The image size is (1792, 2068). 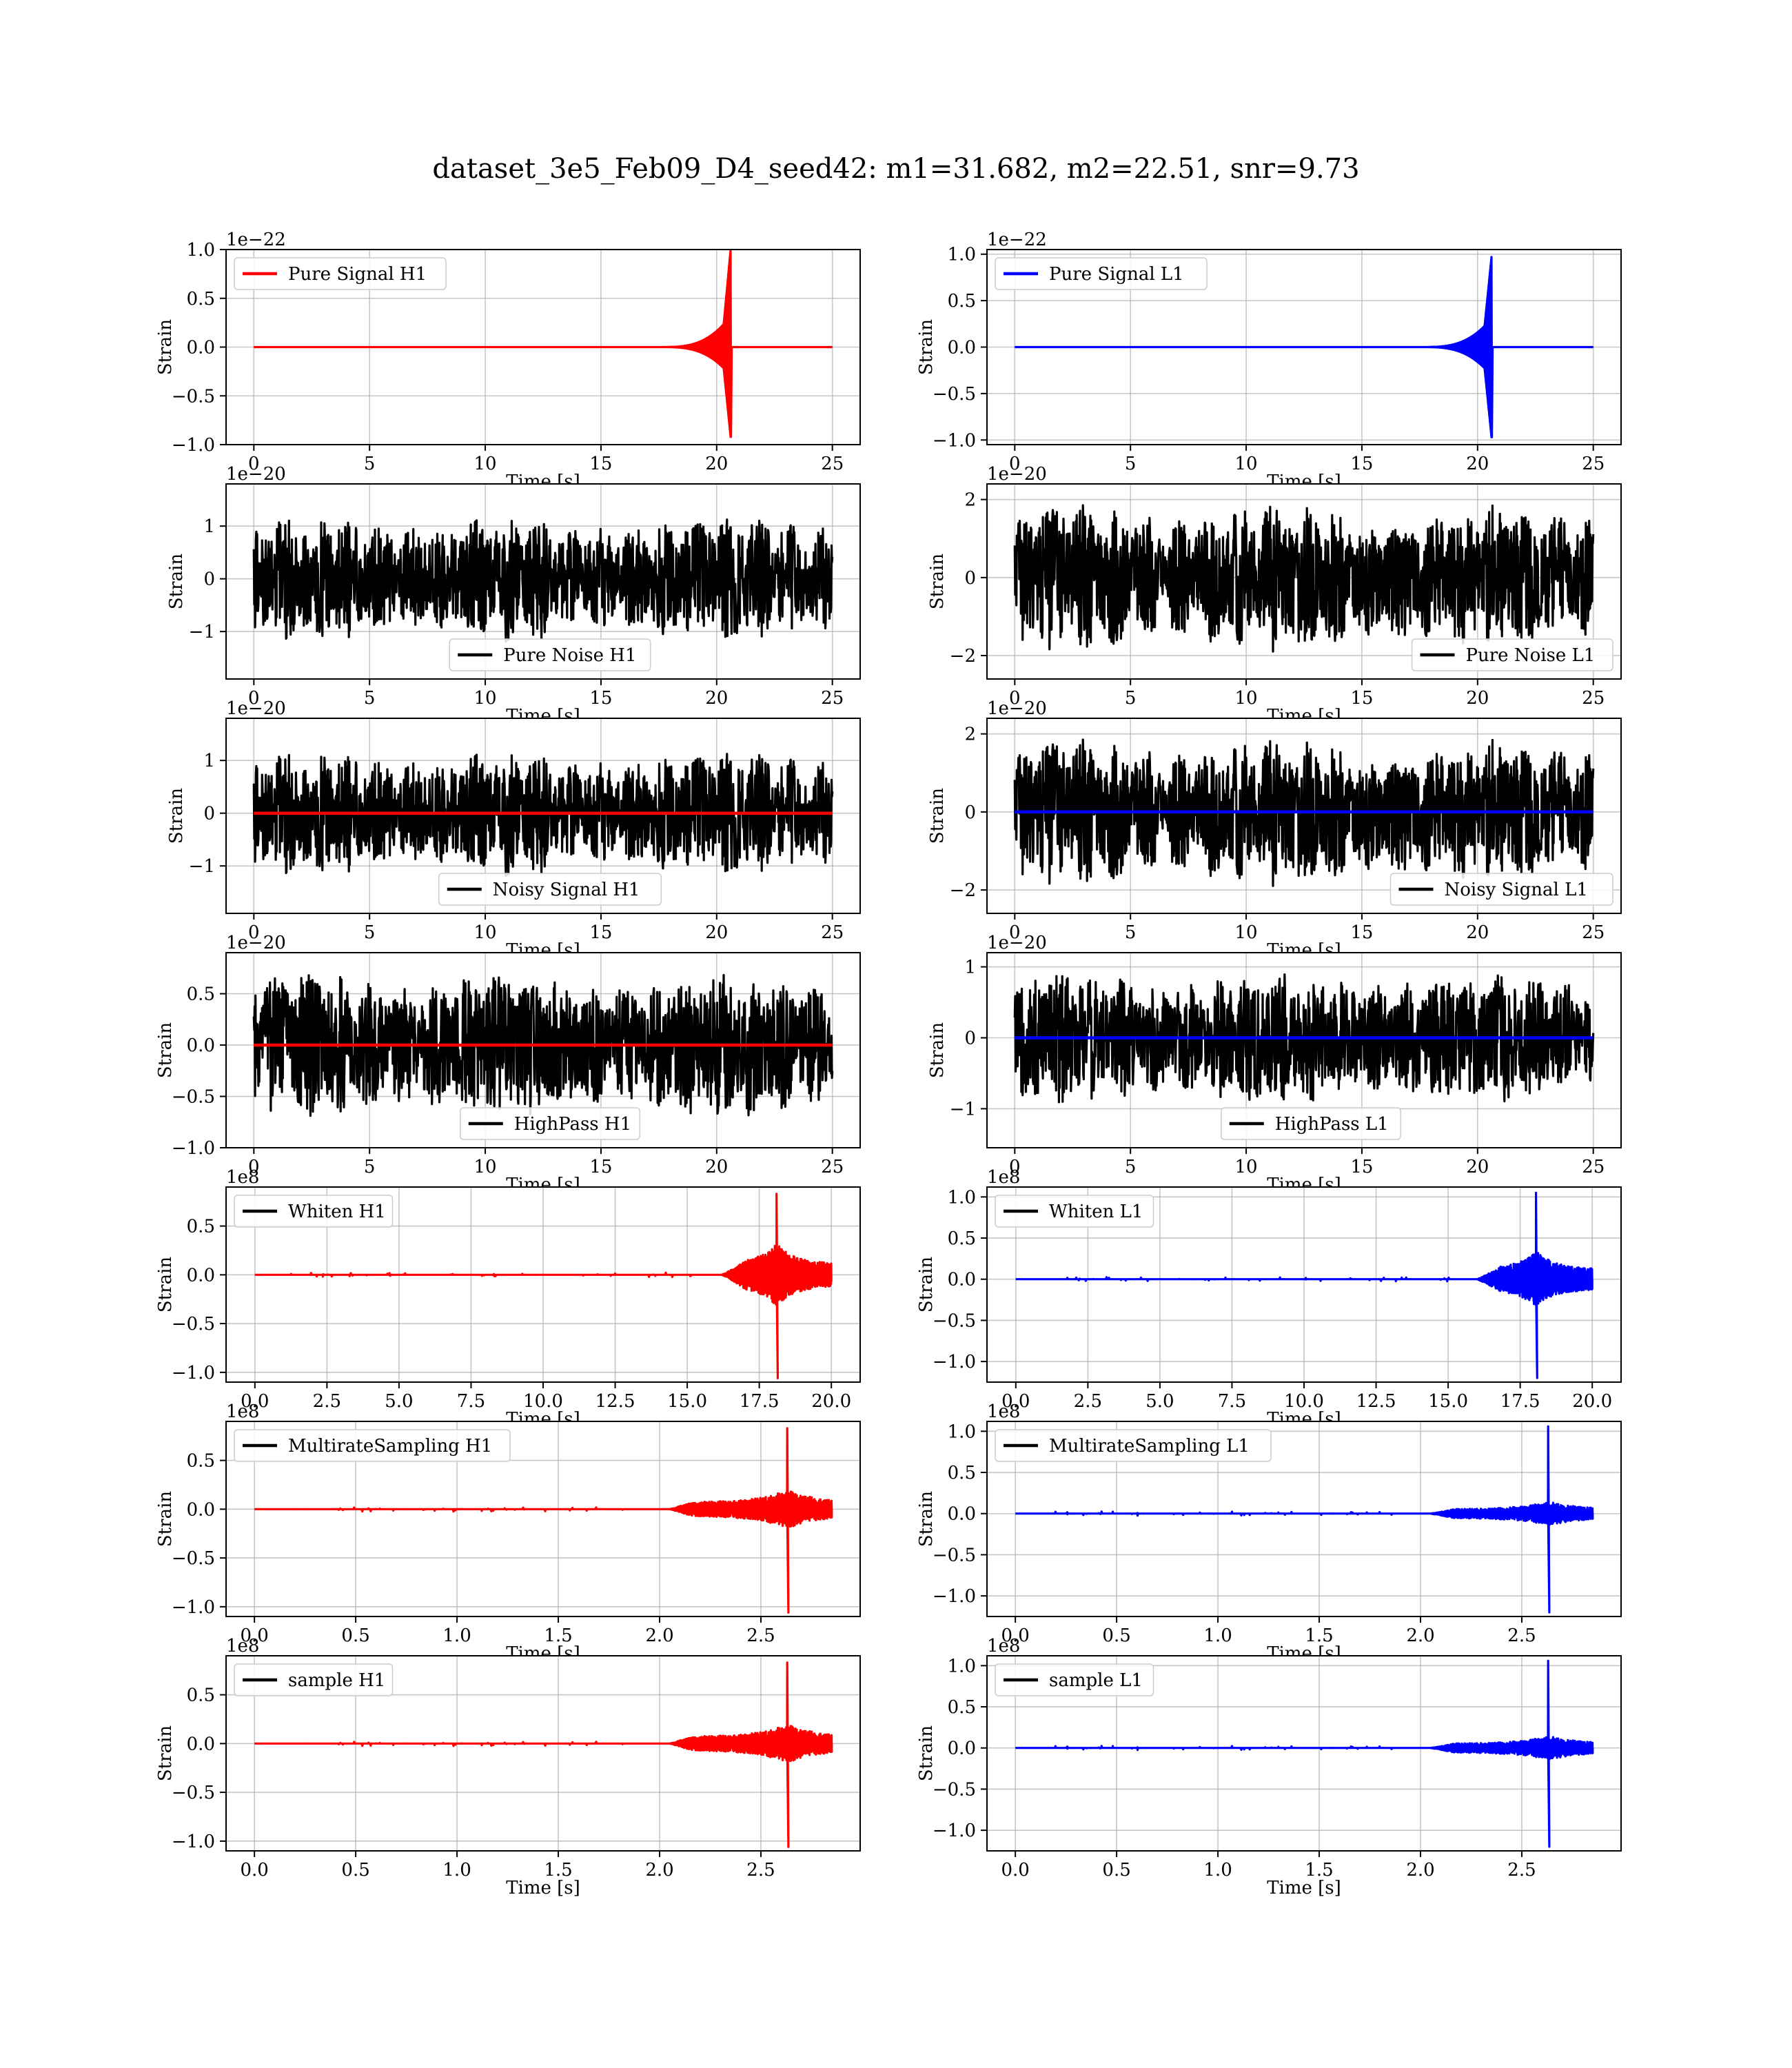 I want to click on y-tick-label: −2, so click(x=963, y=656).